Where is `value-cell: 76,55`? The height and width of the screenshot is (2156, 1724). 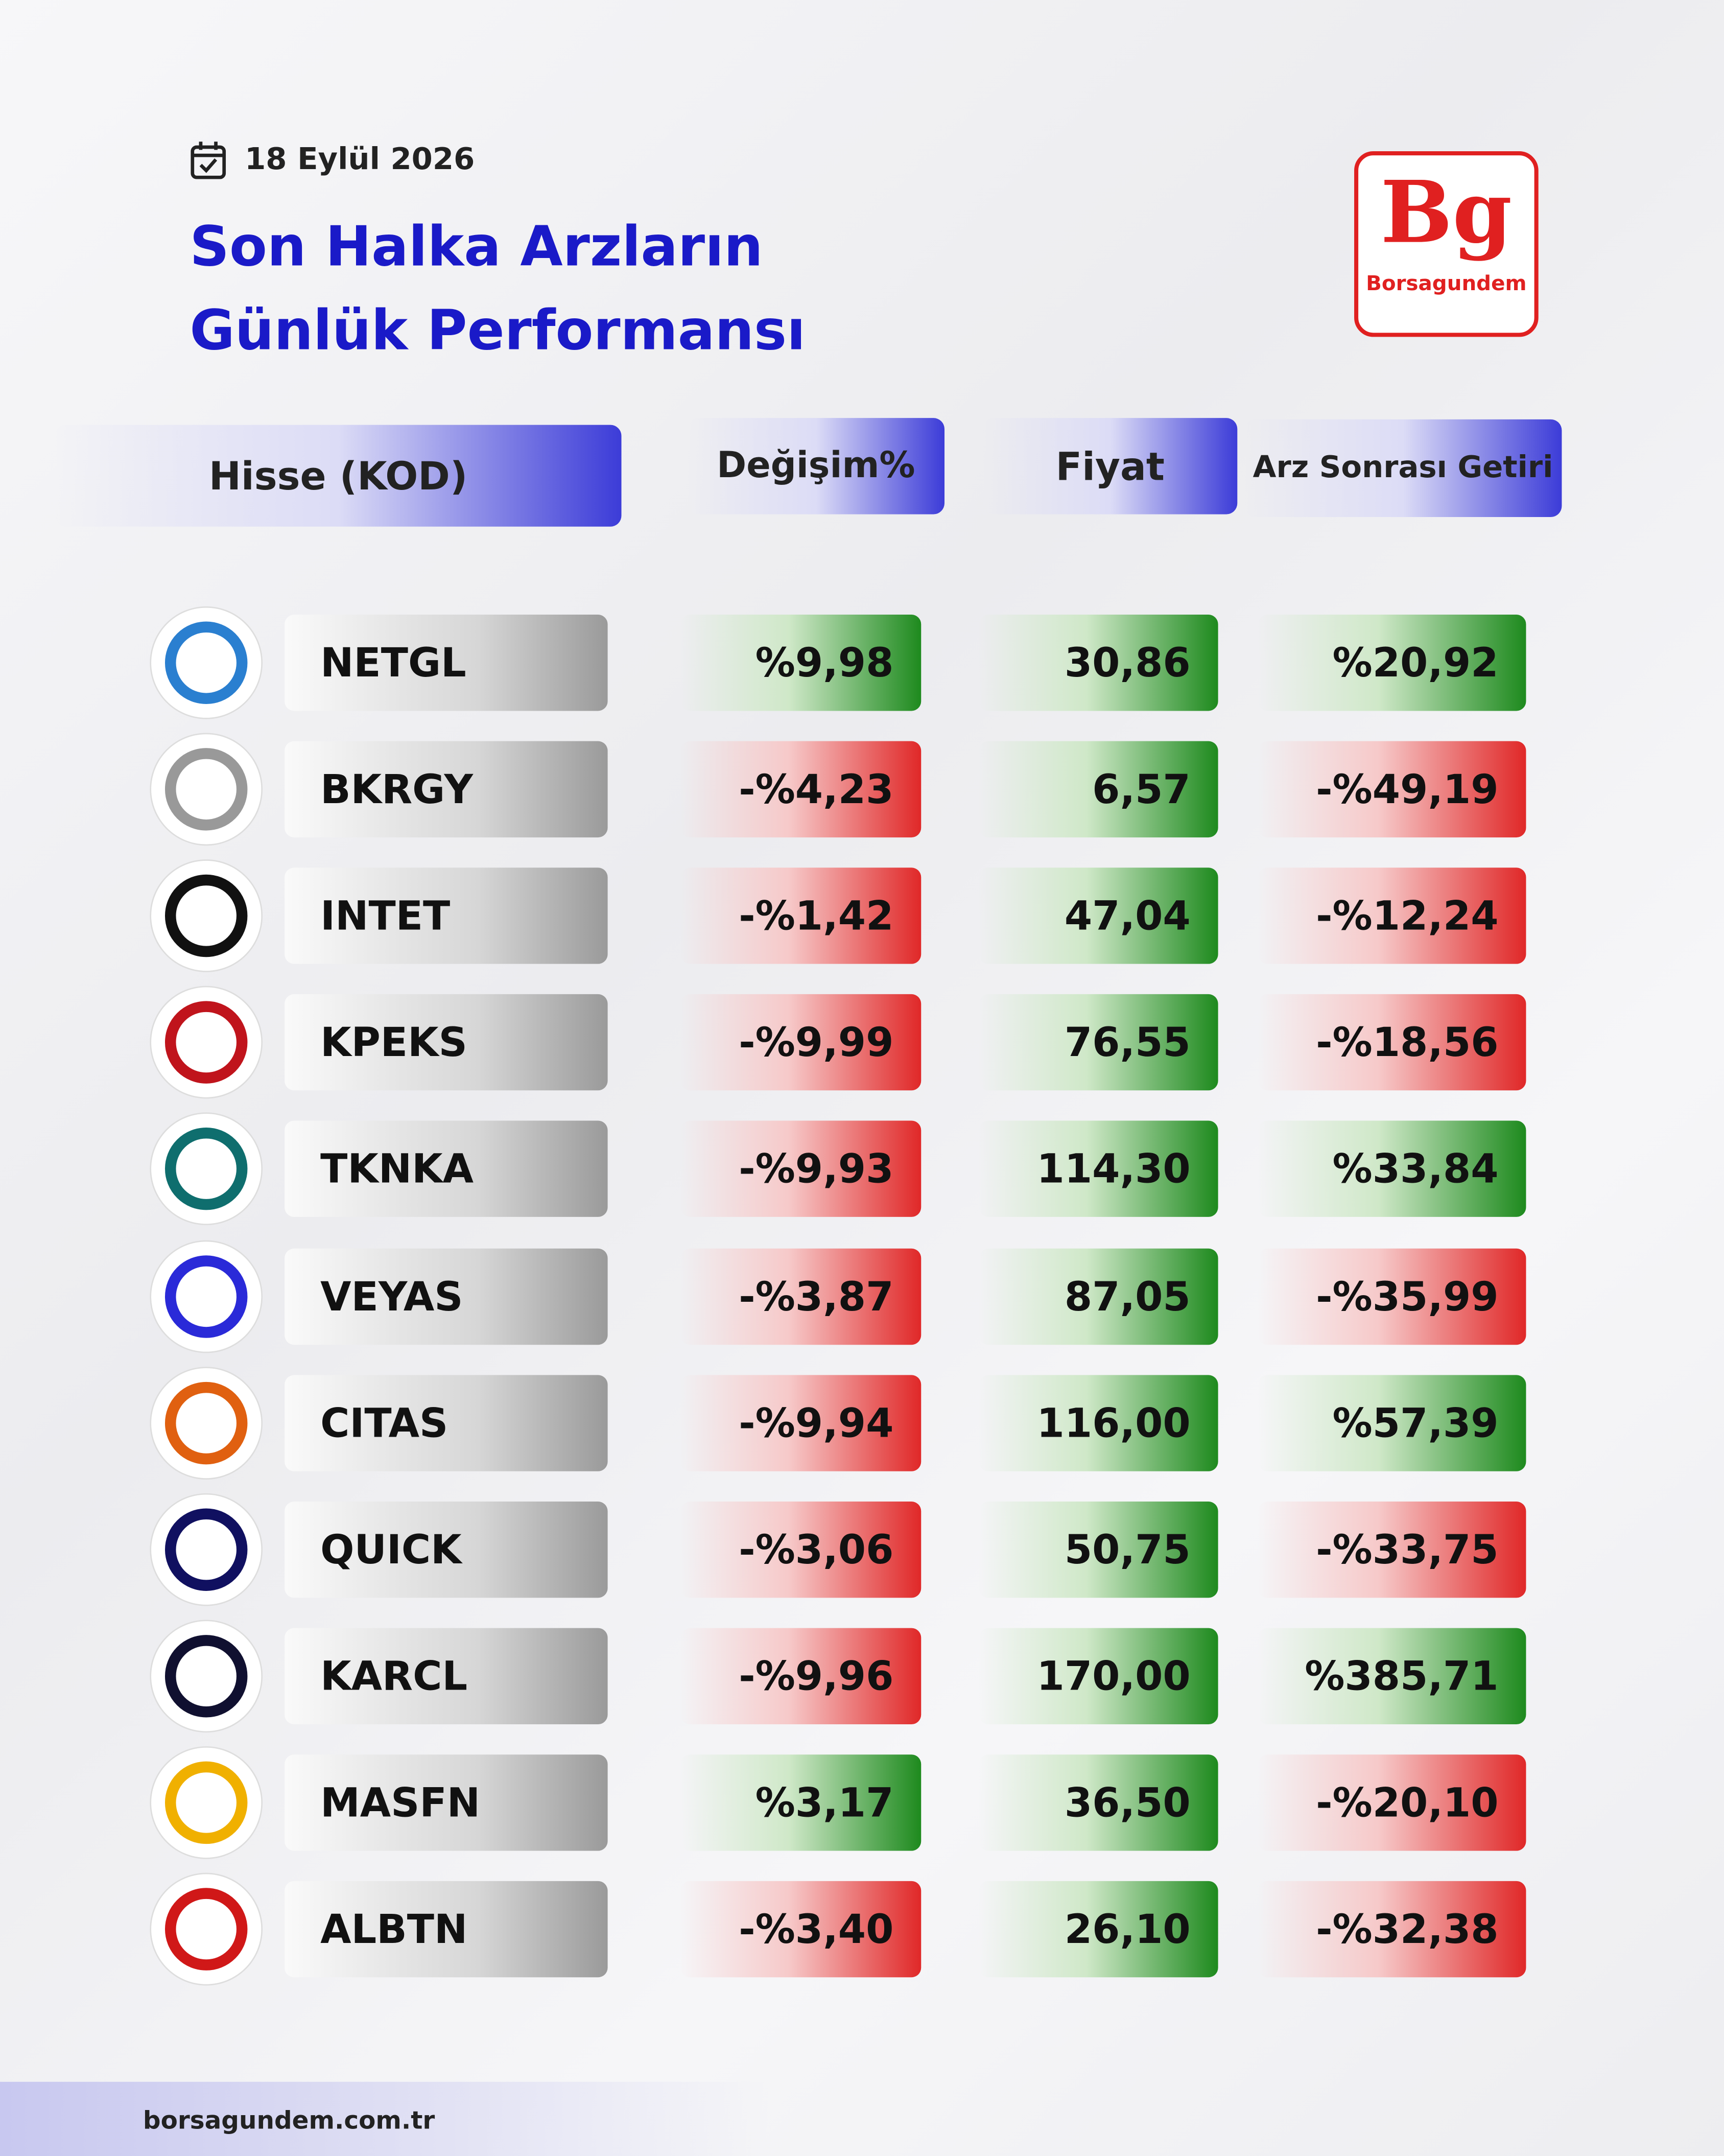 value-cell: 76,55 is located at coordinates (1098, 1042).